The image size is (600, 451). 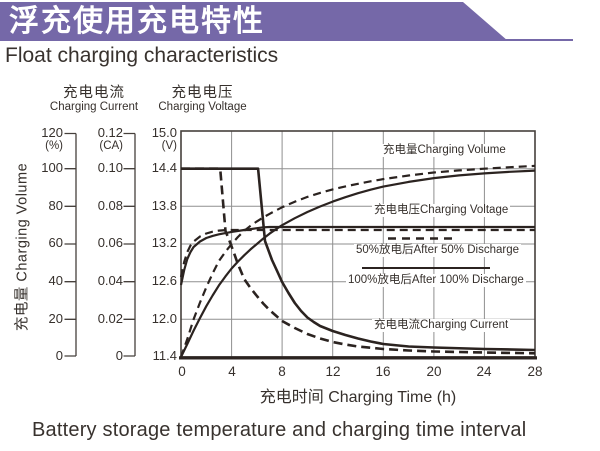 I want to click on annotation-after-100-discharge: 100%放电后After 100% Discharge, so click(x=436, y=280).